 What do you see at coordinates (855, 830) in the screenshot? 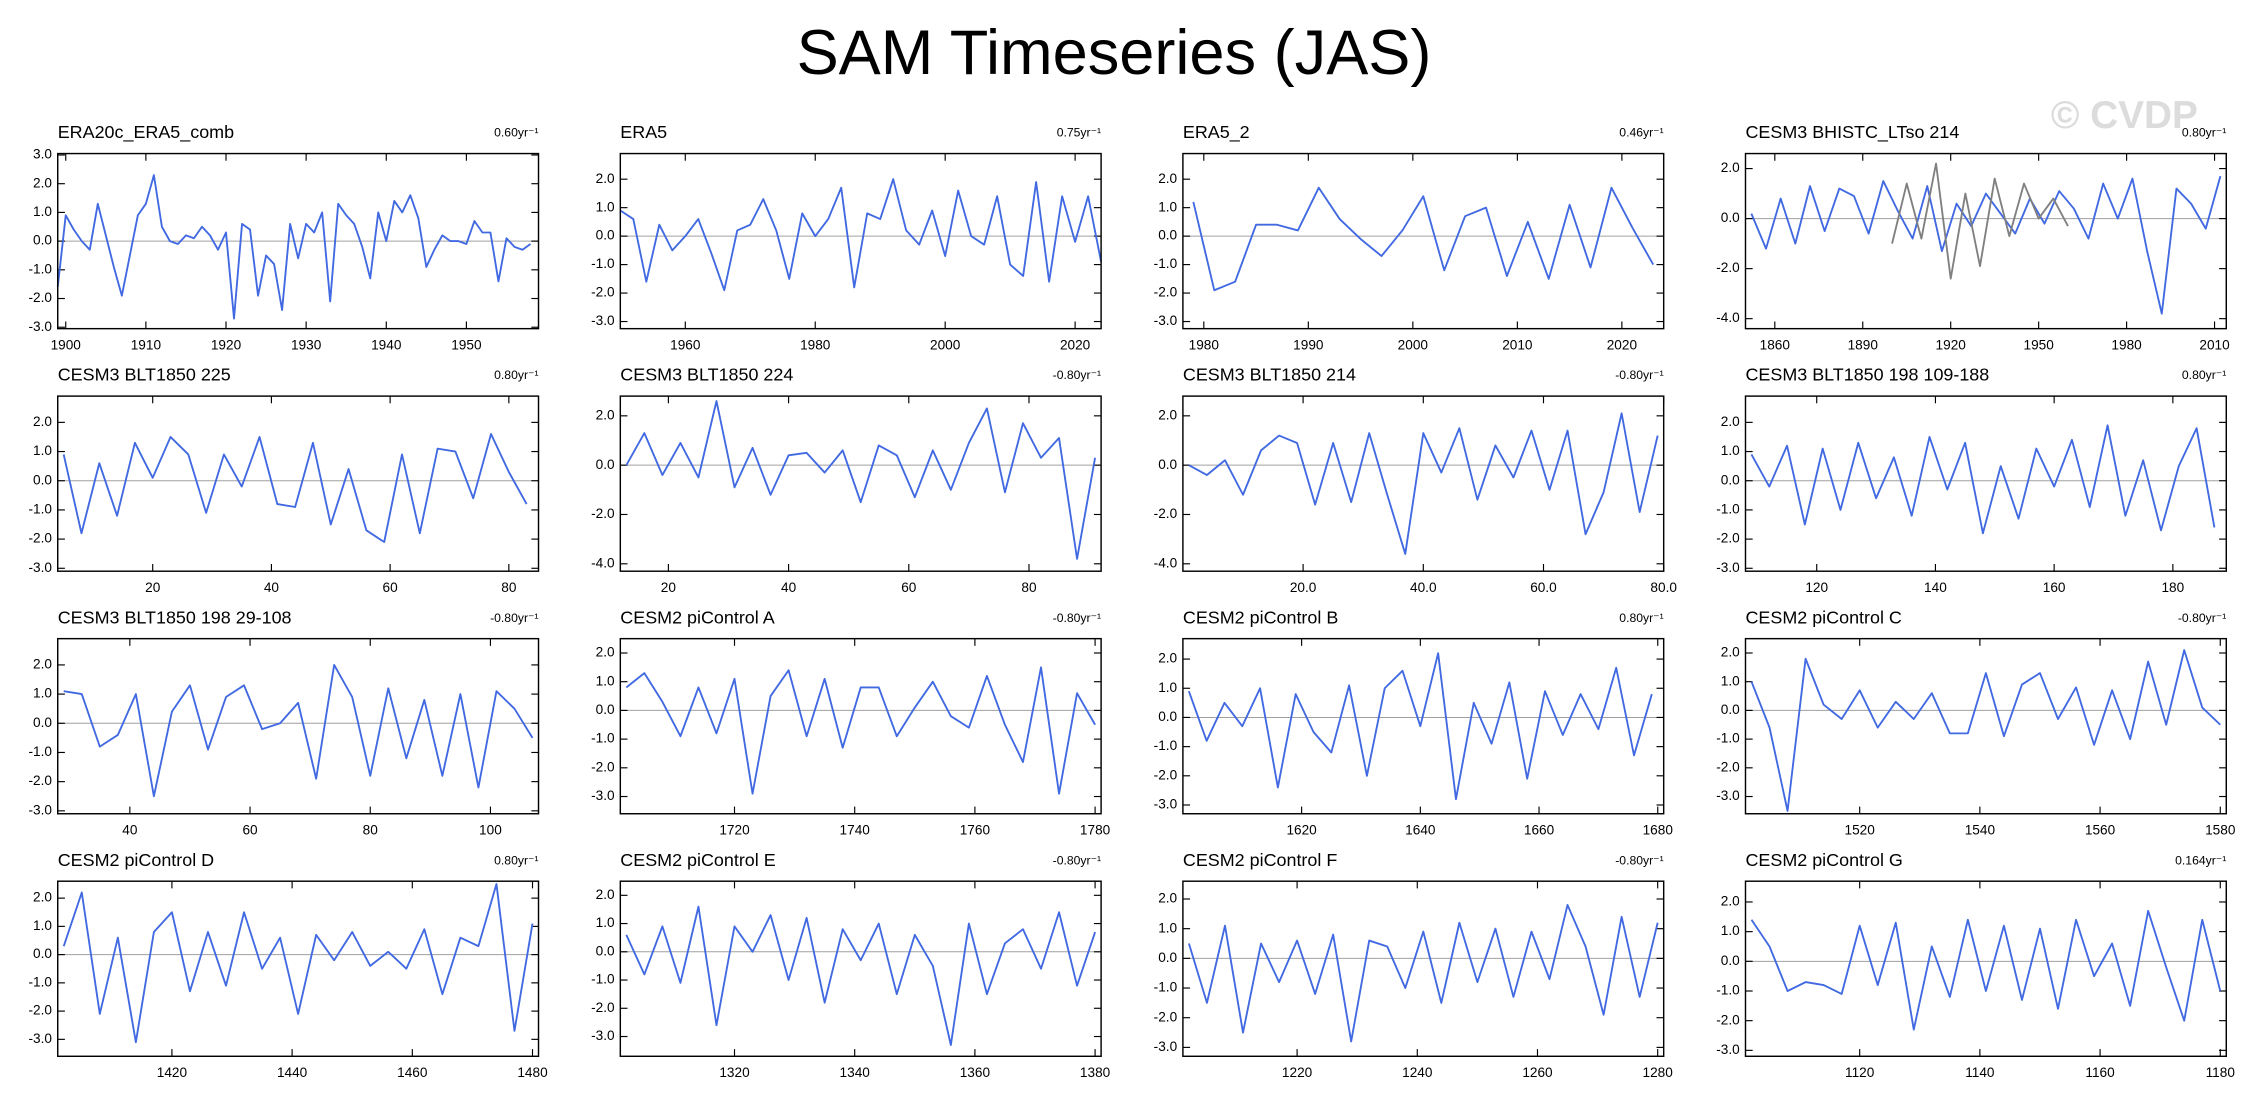
I see `x-tick-label: 1740` at bounding box center [855, 830].